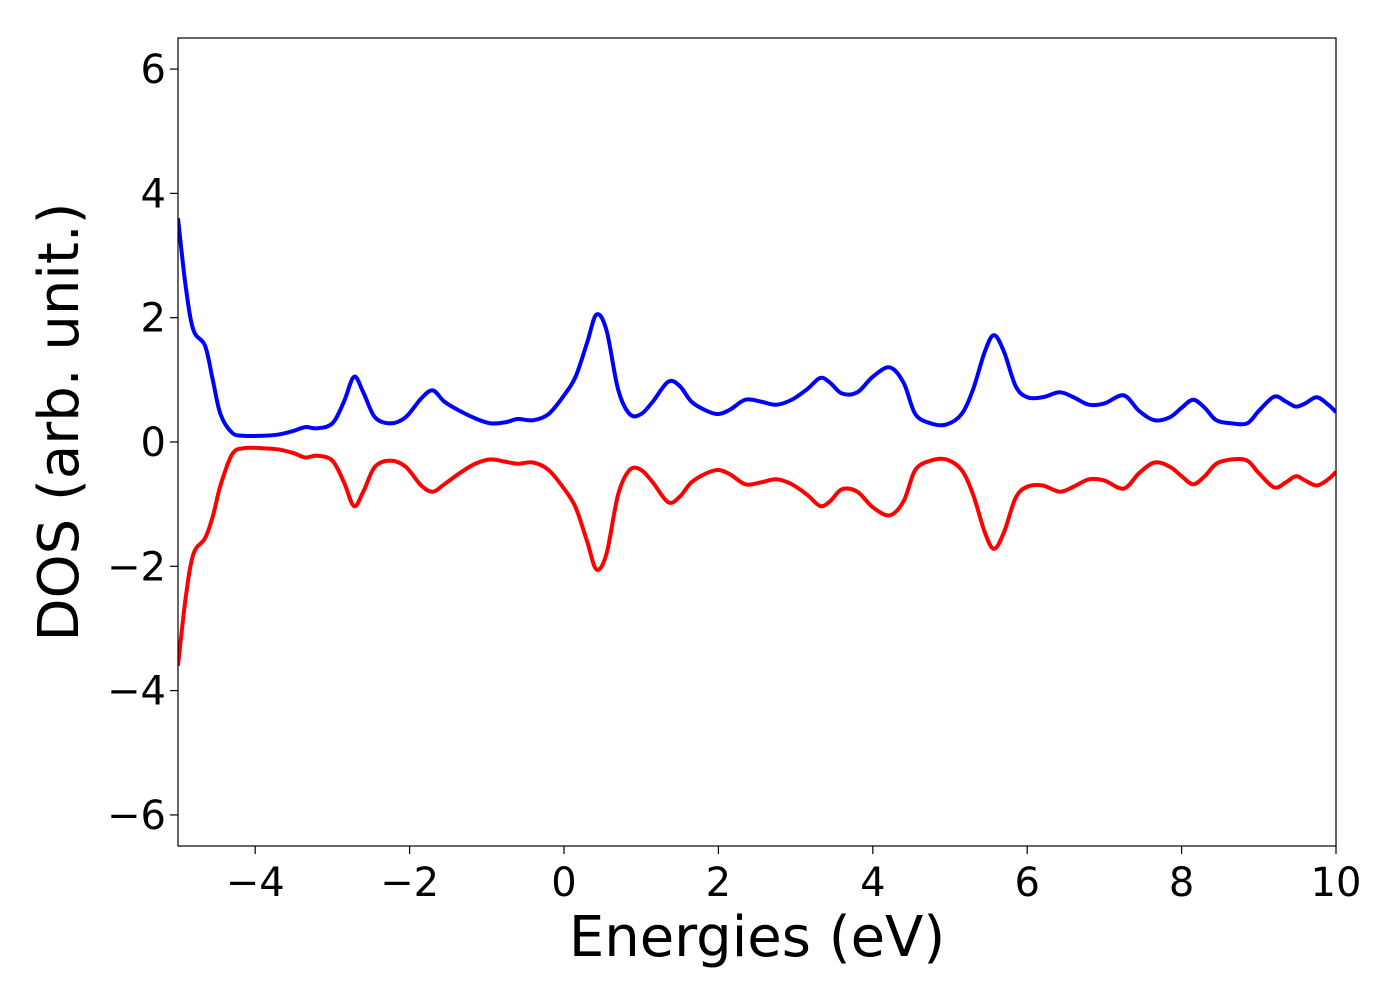  What do you see at coordinates (872, 883) in the screenshot?
I see `x-tick-label: 4` at bounding box center [872, 883].